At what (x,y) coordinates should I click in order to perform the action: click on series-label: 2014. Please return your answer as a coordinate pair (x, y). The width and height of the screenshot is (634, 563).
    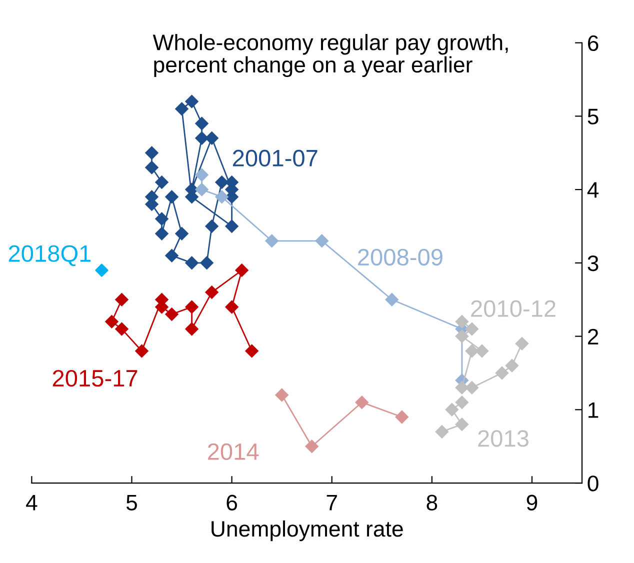
    Looking at the image, I should click on (233, 451).